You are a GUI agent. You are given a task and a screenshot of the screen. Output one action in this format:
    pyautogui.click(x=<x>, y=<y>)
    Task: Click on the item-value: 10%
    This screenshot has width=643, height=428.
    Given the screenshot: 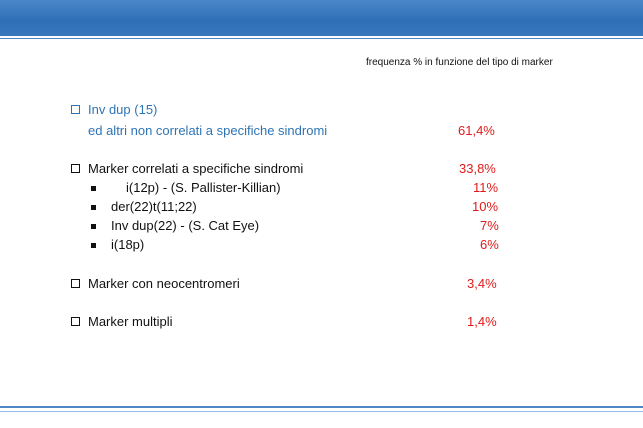 What is the action you would take?
    pyautogui.click(x=485, y=206)
    